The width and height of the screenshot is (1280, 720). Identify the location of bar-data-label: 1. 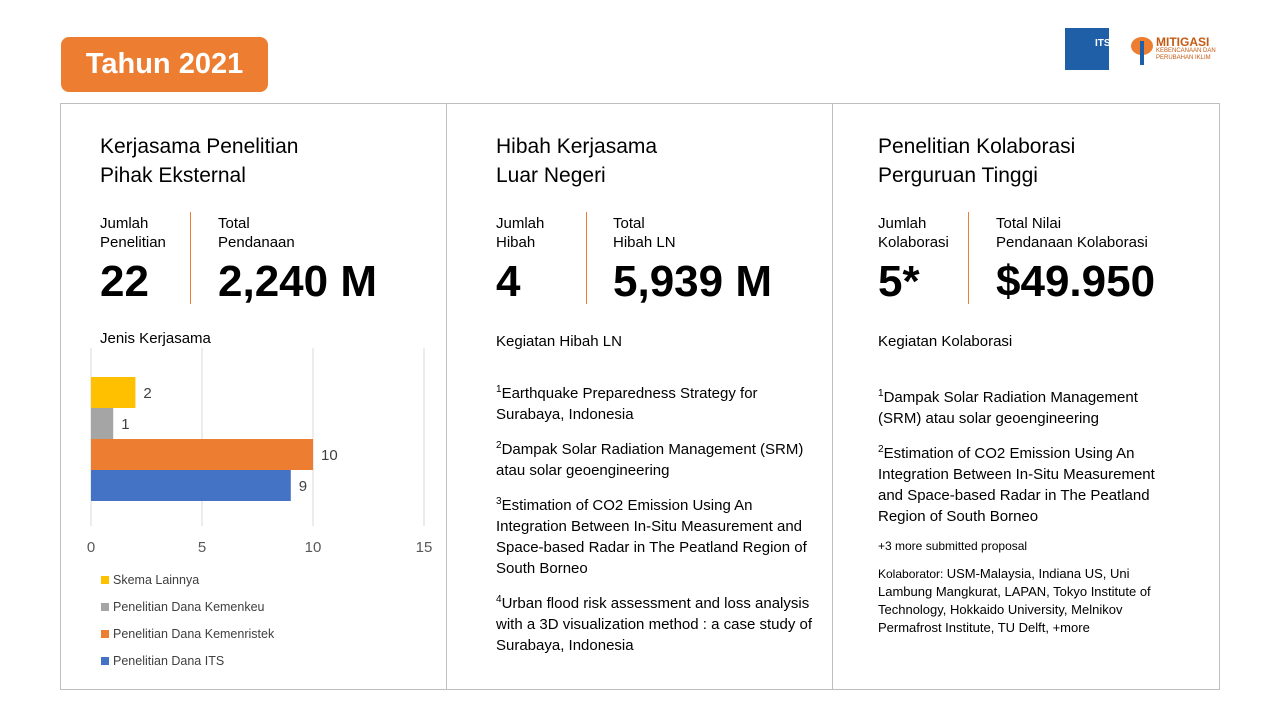
(125, 424).